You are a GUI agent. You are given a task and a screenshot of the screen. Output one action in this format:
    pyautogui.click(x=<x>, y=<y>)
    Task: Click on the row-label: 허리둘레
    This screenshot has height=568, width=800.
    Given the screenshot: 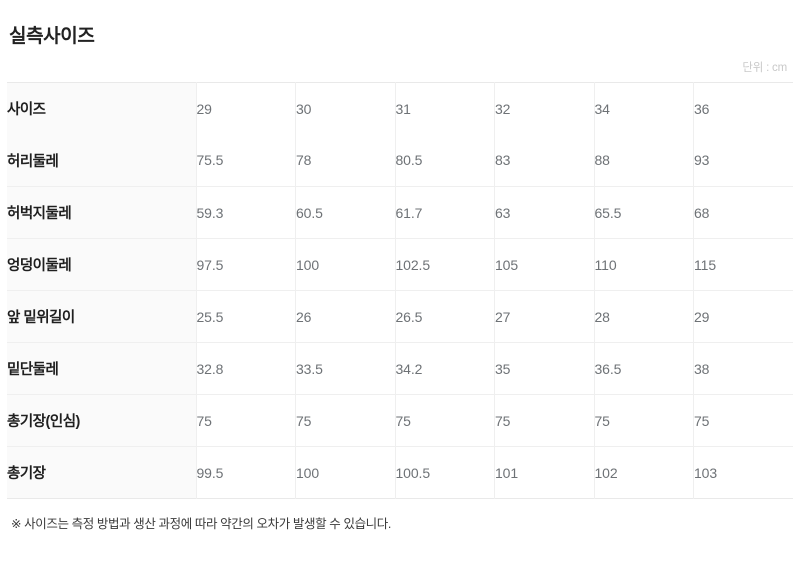 What is the action you would take?
    pyautogui.click(x=102, y=160)
    